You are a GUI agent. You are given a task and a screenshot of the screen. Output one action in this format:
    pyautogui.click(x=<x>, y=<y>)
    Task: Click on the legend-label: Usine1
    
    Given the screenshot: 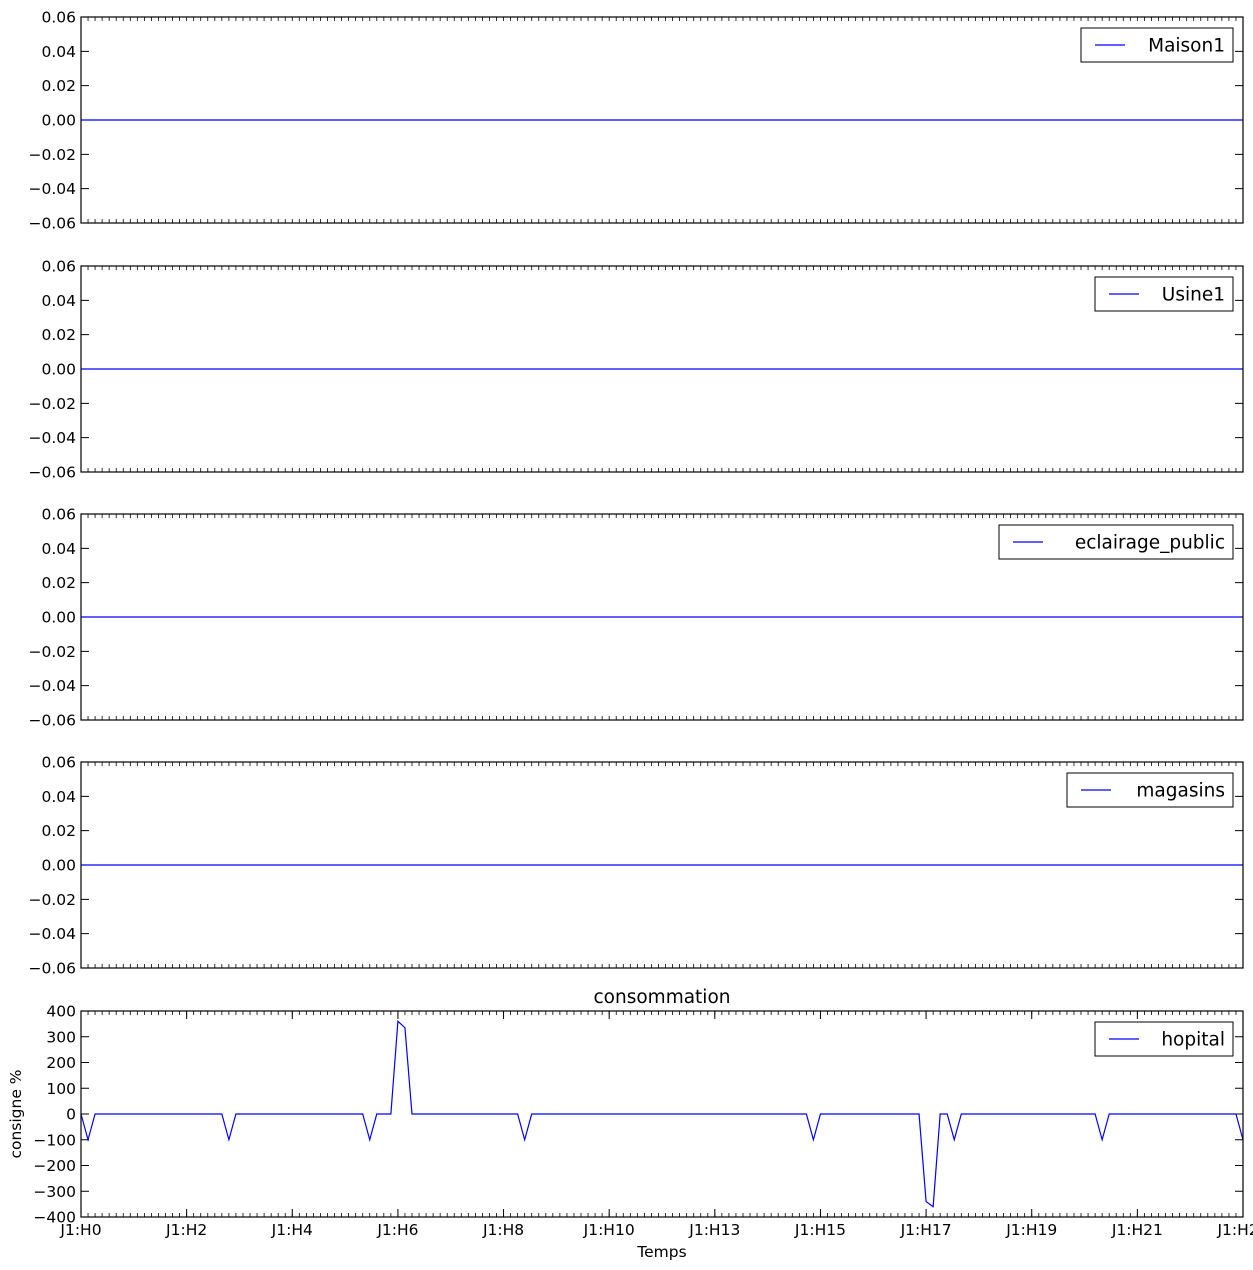 What is the action you would take?
    pyautogui.click(x=1193, y=295)
    